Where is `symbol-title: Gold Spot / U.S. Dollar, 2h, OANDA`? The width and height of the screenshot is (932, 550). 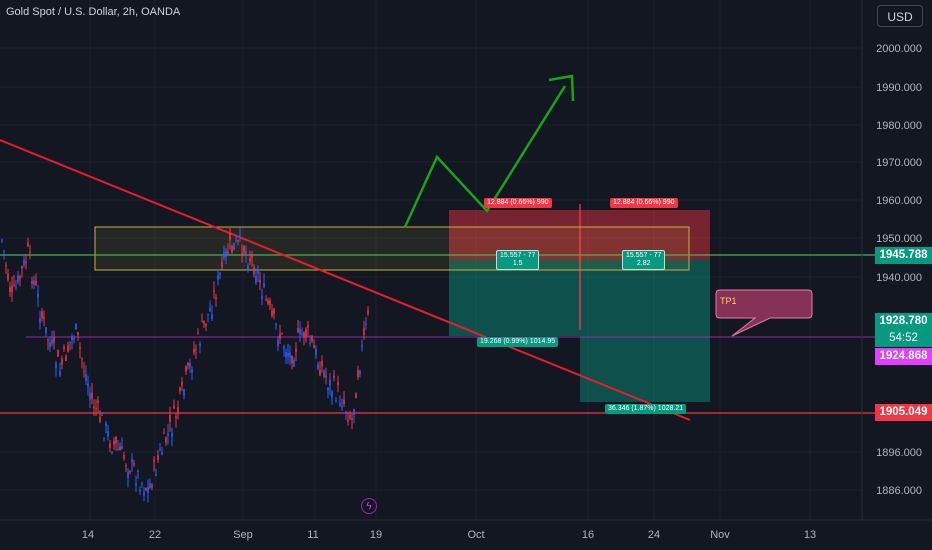 symbol-title: Gold Spot / U.S. Dollar, 2h, OANDA is located at coordinates (93, 12).